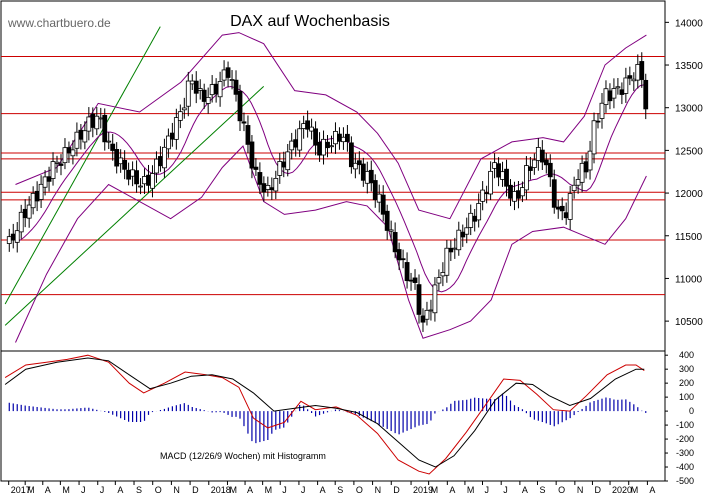 The width and height of the screenshot is (723, 501). What do you see at coordinates (423, 490) in the screenshot?
I see `x-tick-label: 2019` at bounding box center [423, 490].